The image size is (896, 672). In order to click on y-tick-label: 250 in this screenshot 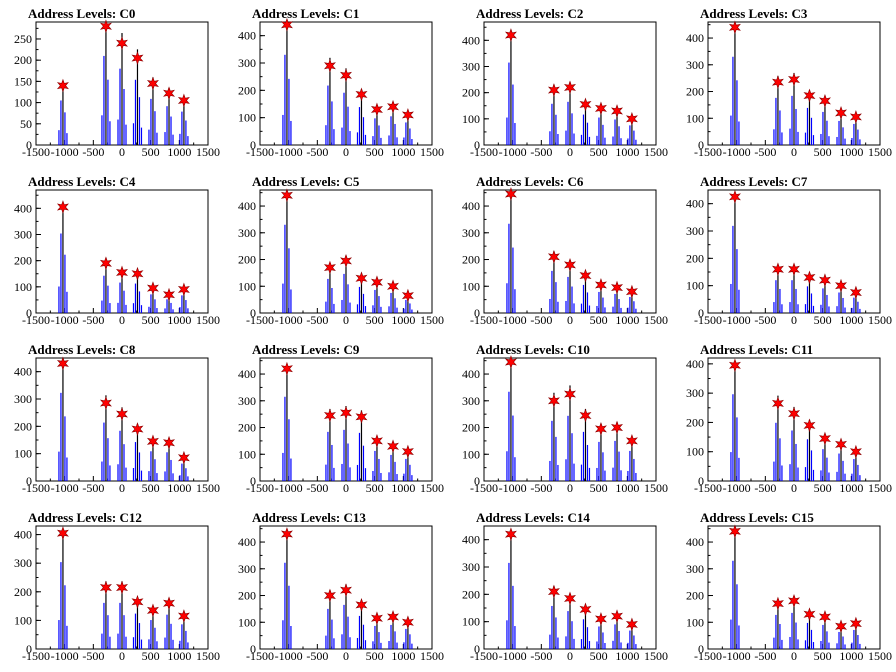, I will do `click(23, 39)`.